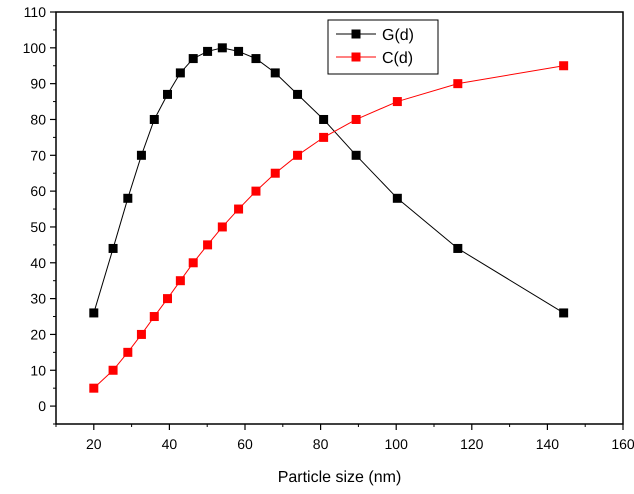 This screenshot has height=494, width=634. I want to click on y-tick-label: 30, so click(38, 298).